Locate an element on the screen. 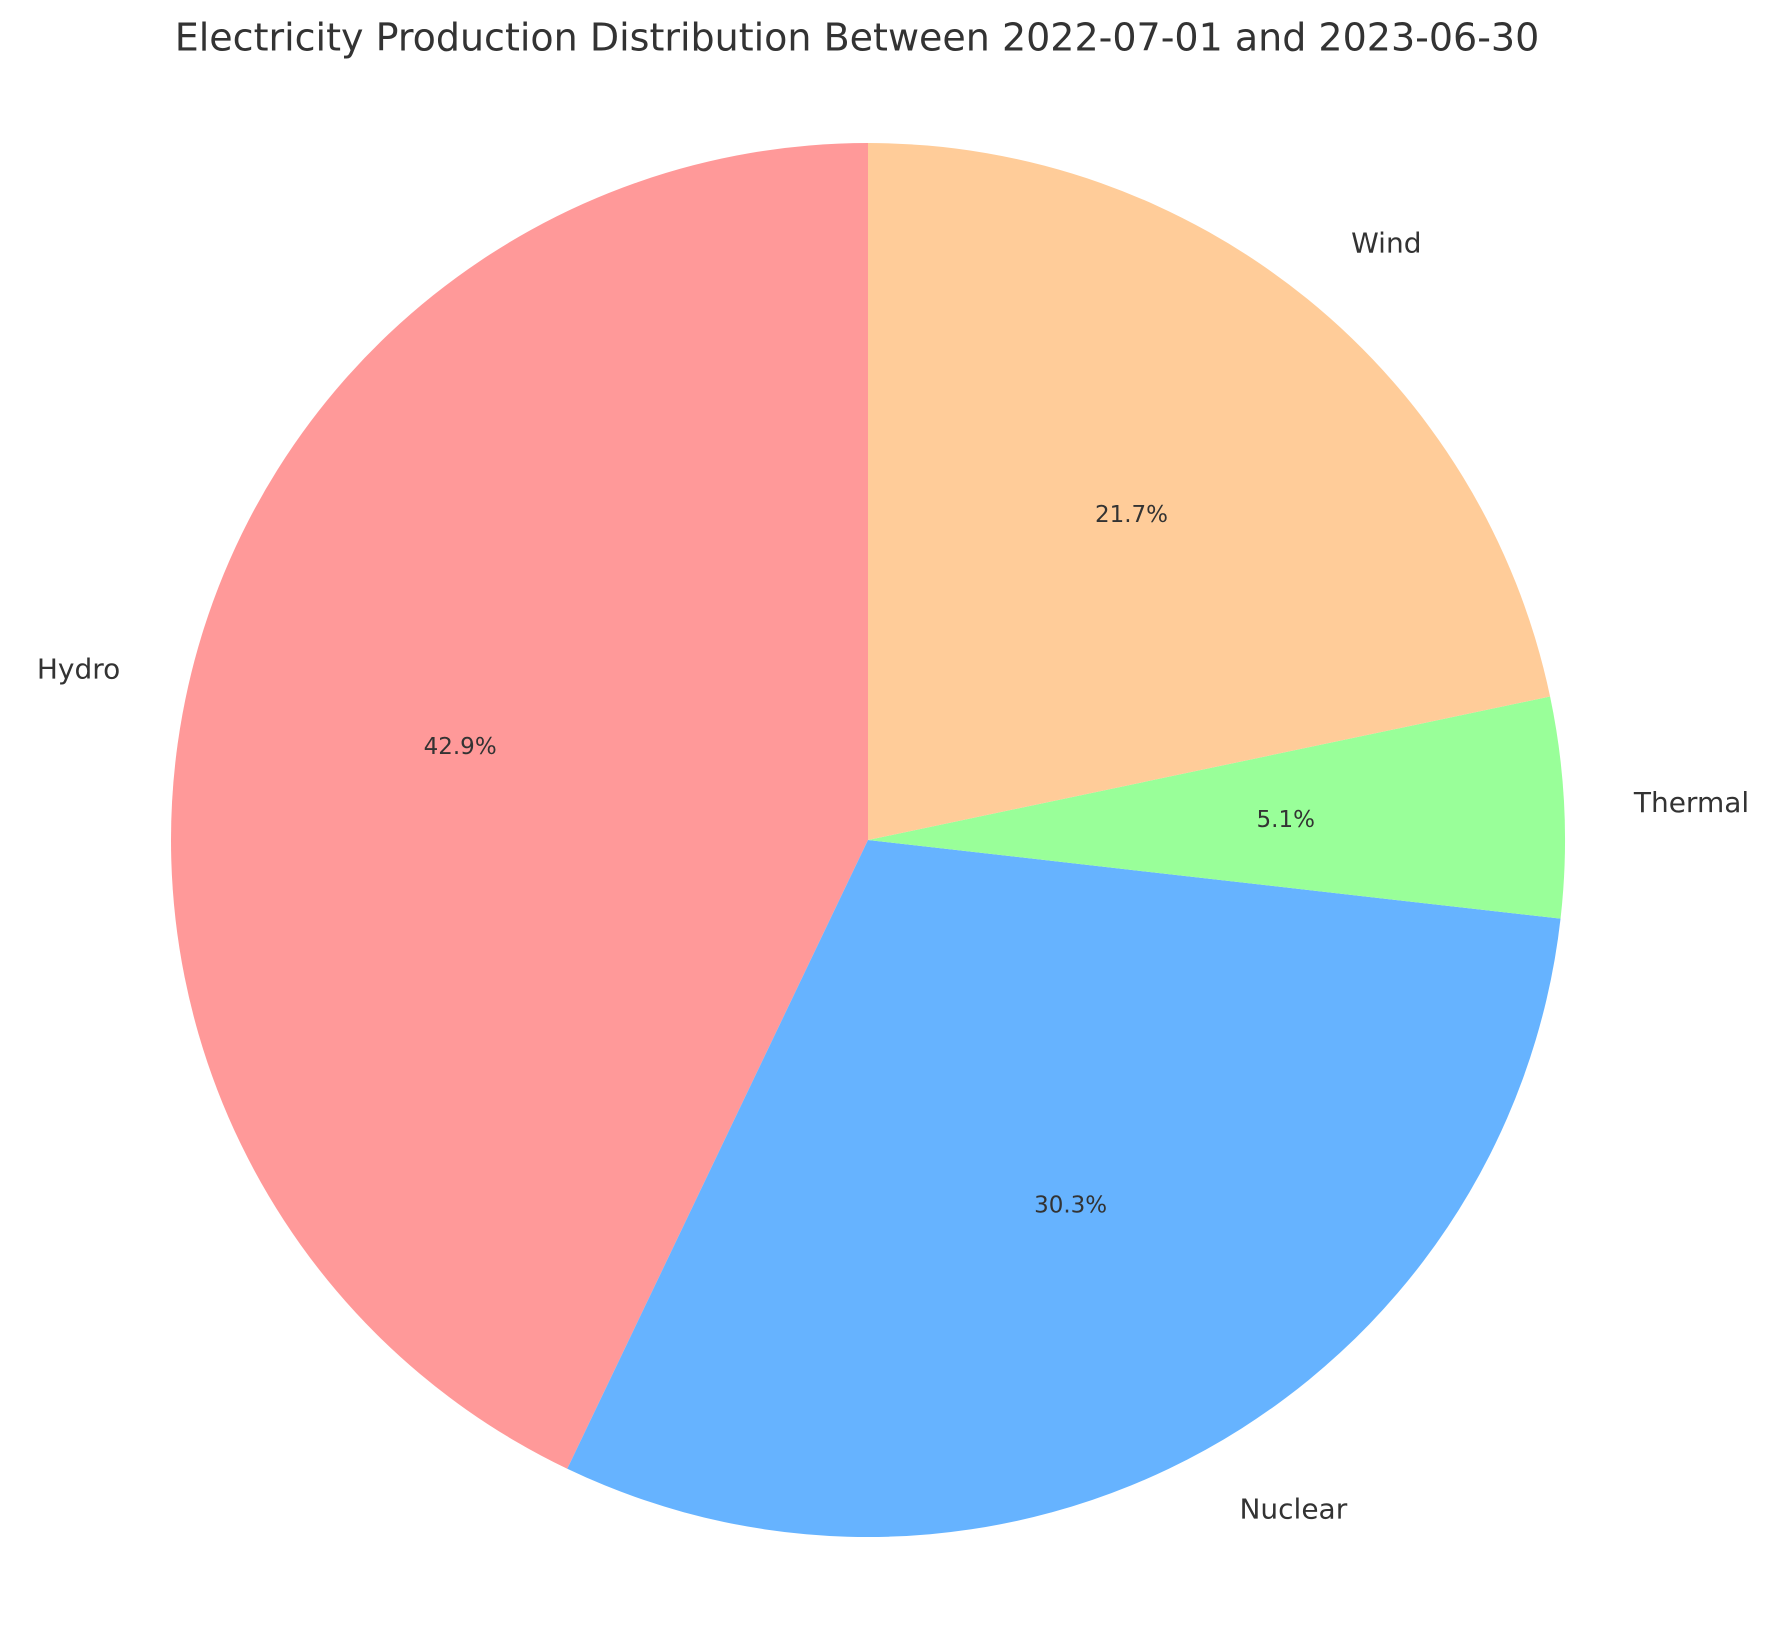 This screenshot has width=1786, height=1630. slice-label: Thermal is located at coordinates (1691, 802).